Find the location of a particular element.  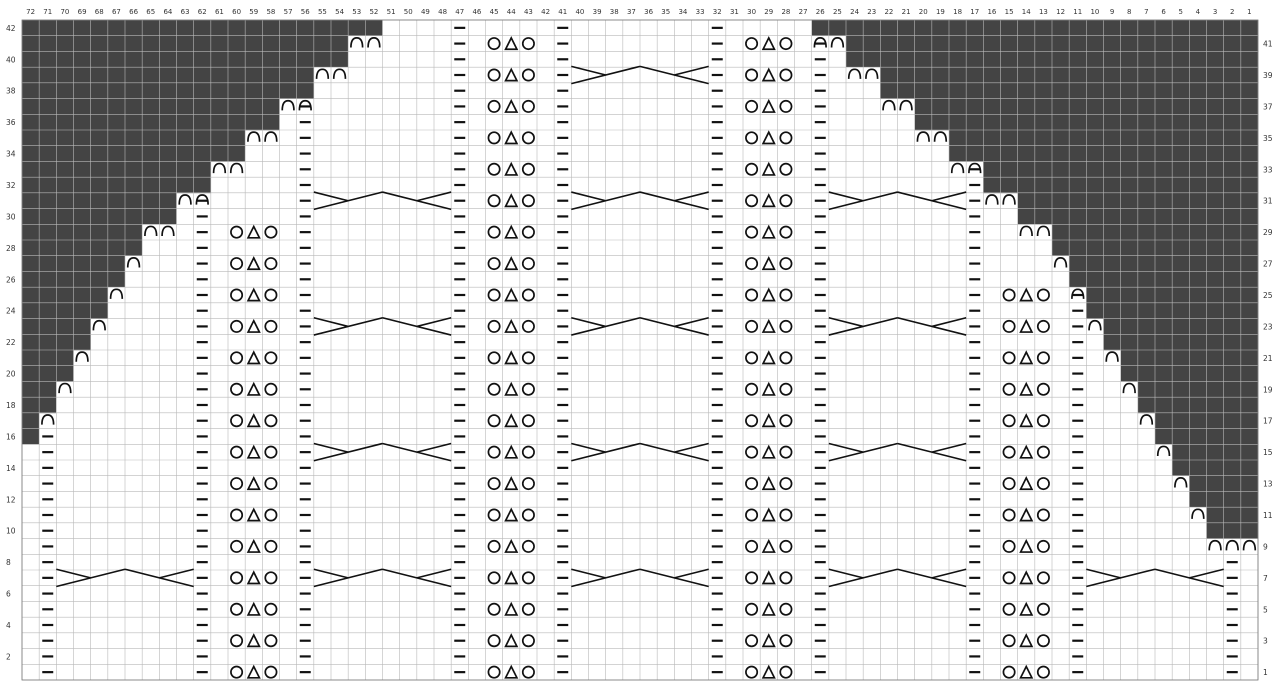

row-number: 4 is located at coordinates (8, 625).